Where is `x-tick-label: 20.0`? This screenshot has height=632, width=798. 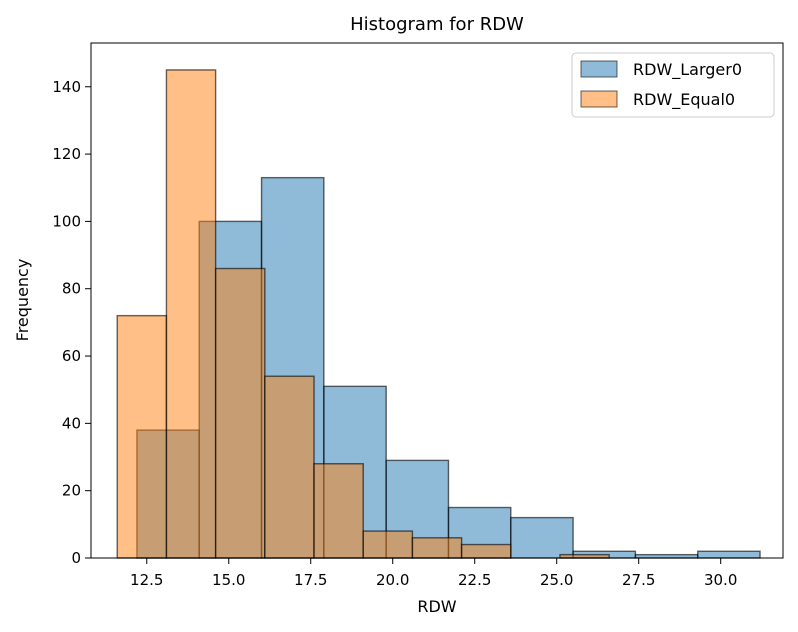
x-tick-label: 20.0 is located at coordinates (392, 580).